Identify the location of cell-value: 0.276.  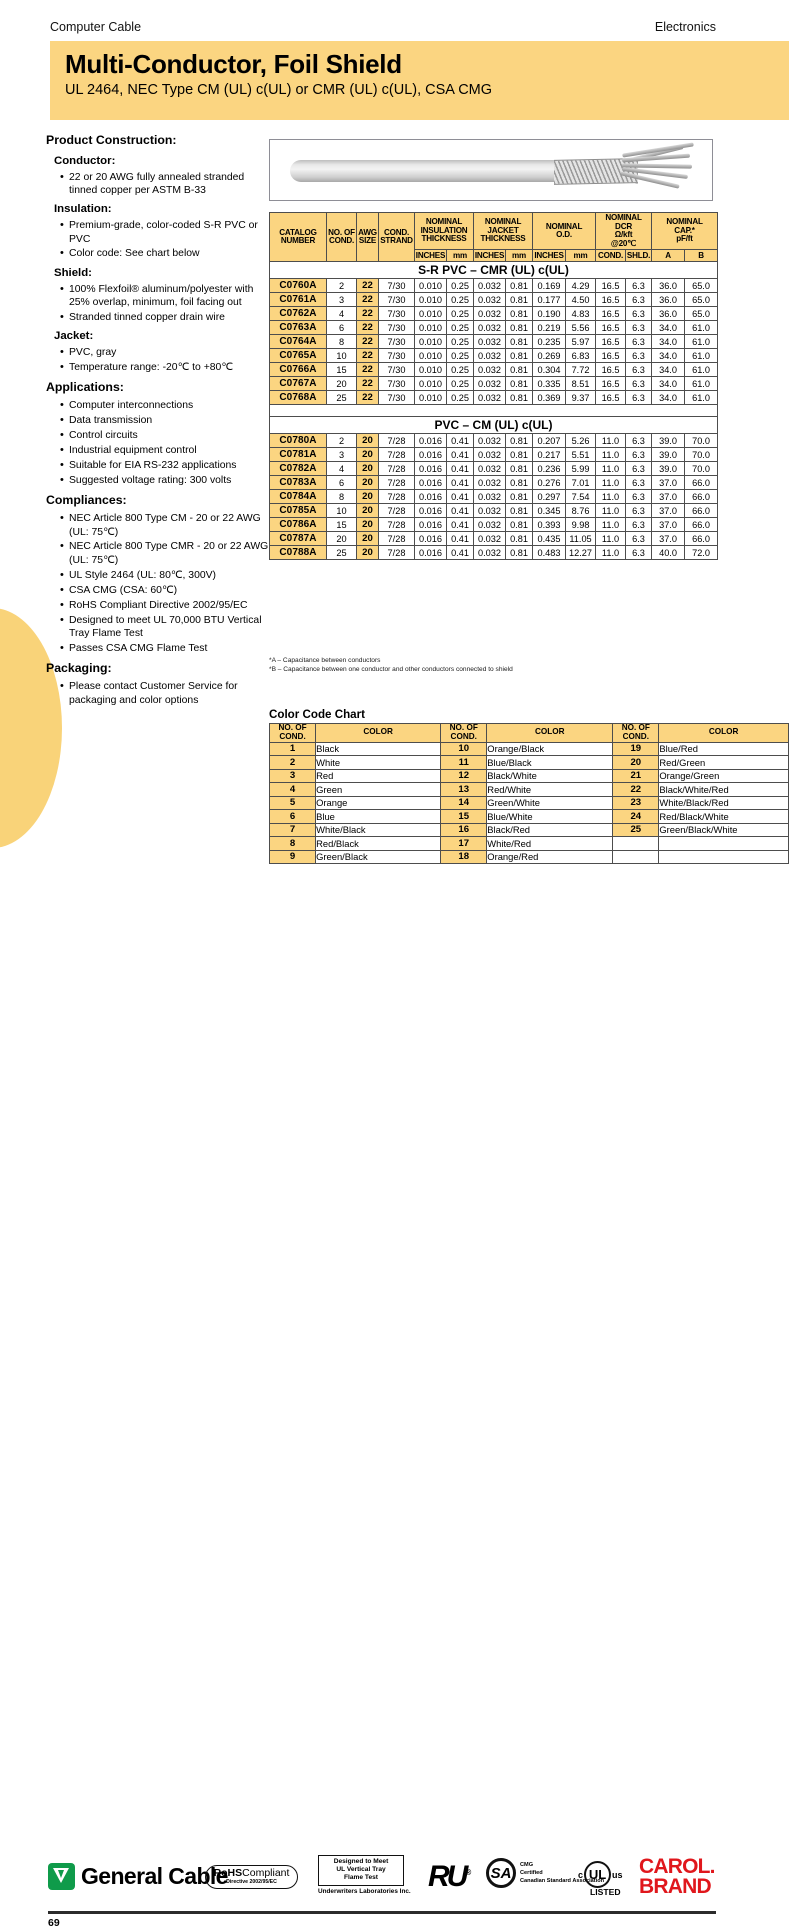
(549, 483).